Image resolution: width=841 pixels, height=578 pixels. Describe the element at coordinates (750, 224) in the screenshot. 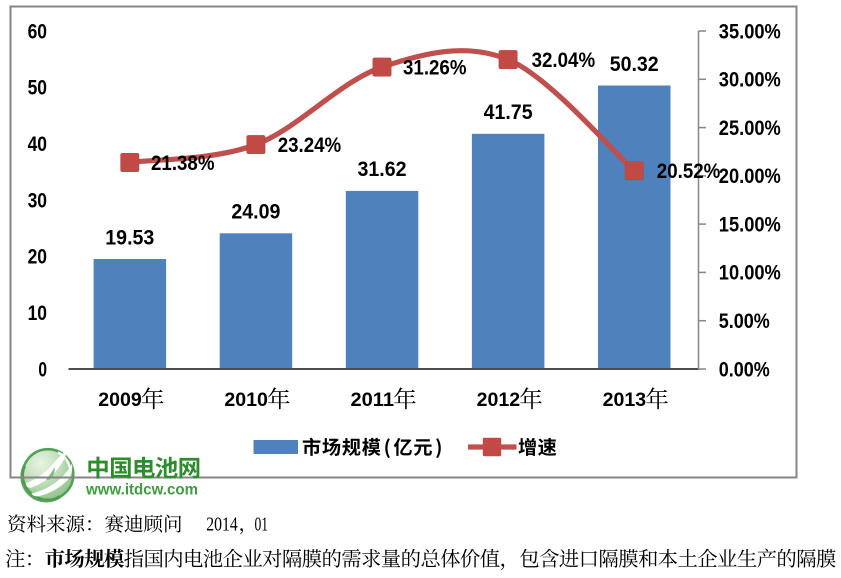

I see `svg-text: 15.00%` at that location.